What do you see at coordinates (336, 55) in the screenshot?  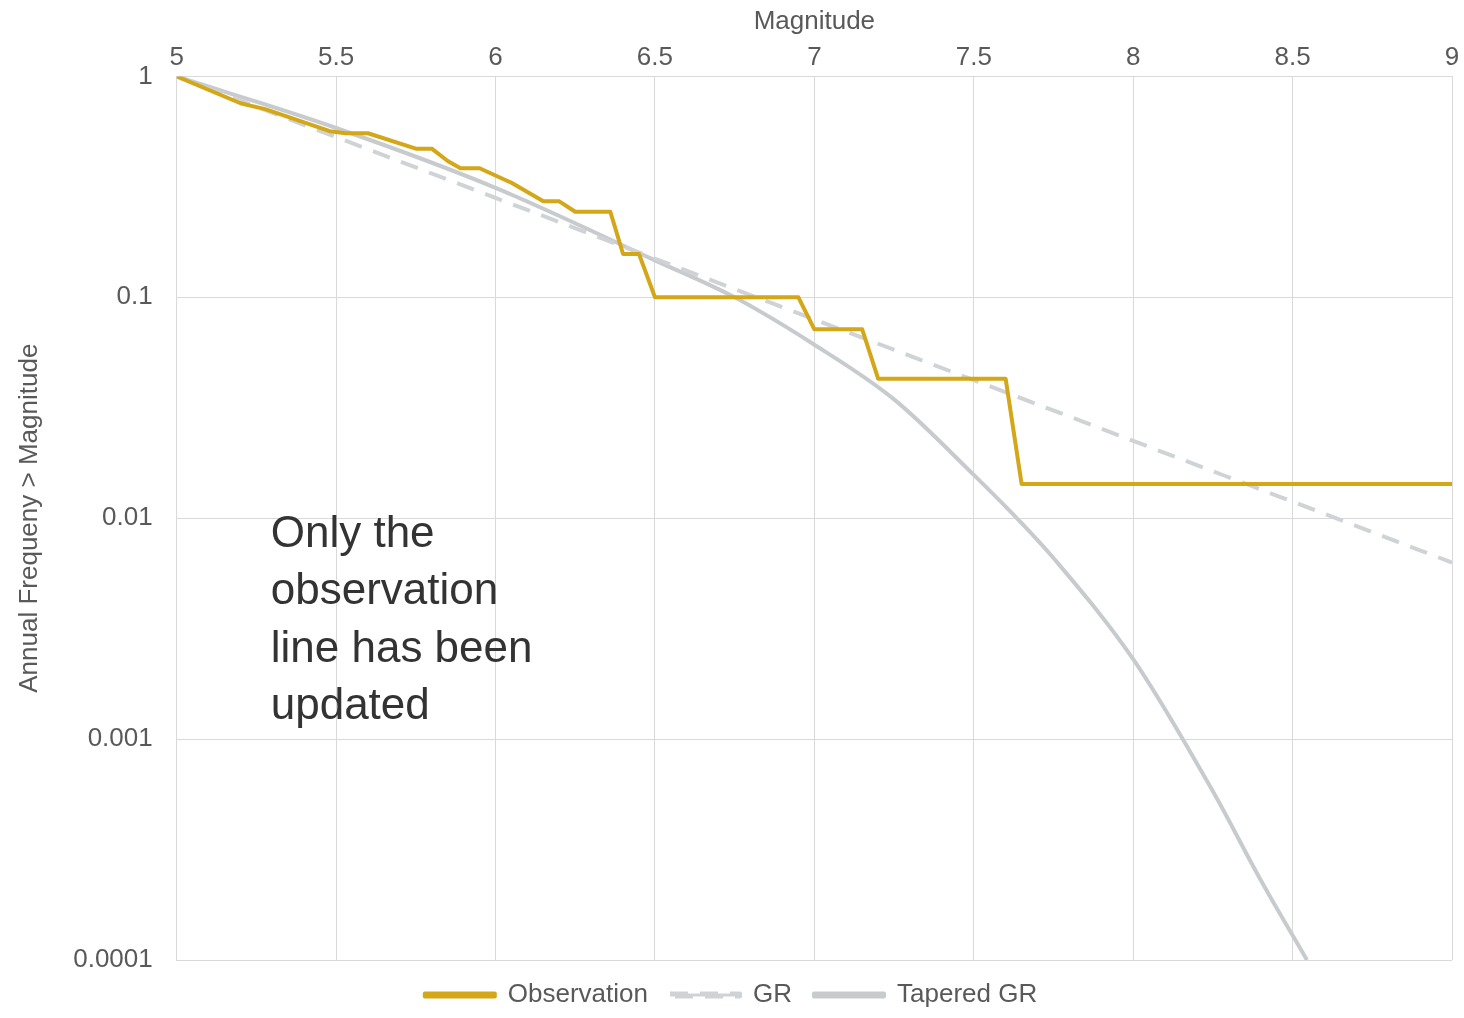 I see `x-tick-label: 5.5` at bounding box center [336, 55].